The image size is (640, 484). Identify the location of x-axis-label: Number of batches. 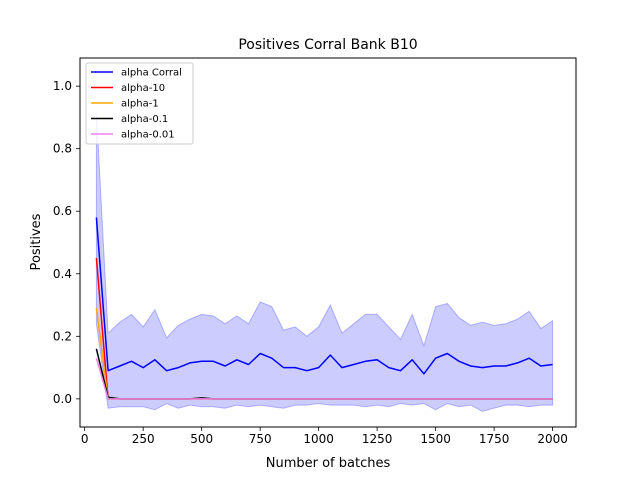
(328, 463).